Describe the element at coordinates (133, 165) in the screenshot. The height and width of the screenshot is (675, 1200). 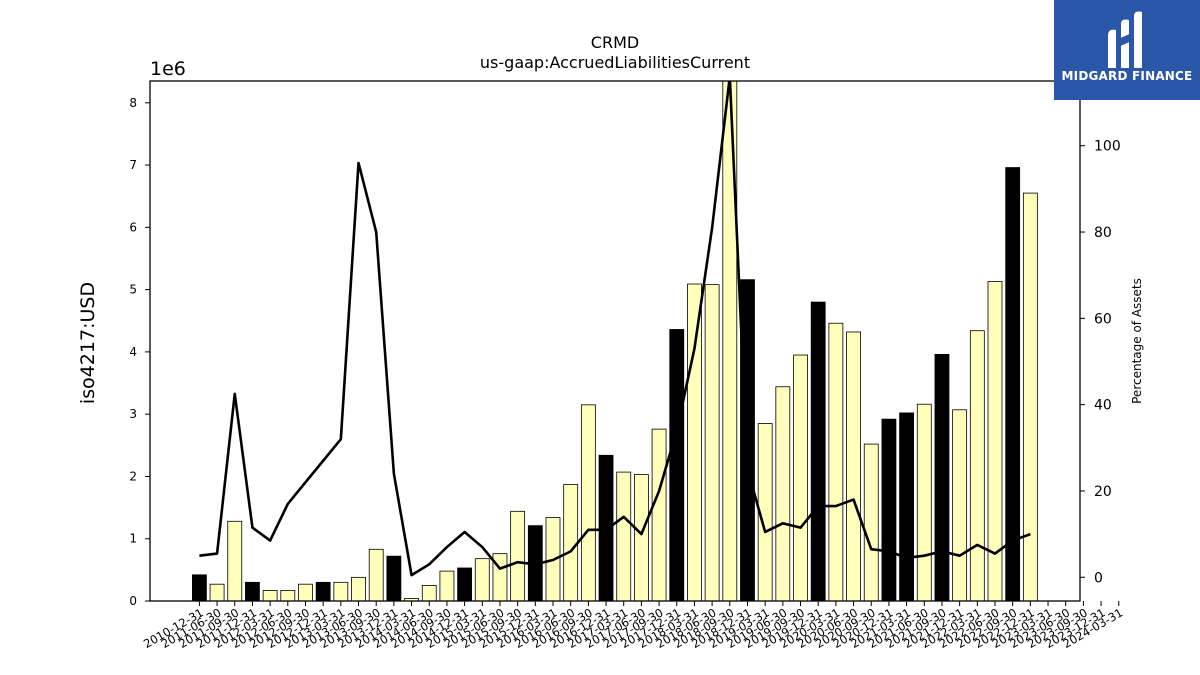
I see `y-tick-label: 7` at that location.